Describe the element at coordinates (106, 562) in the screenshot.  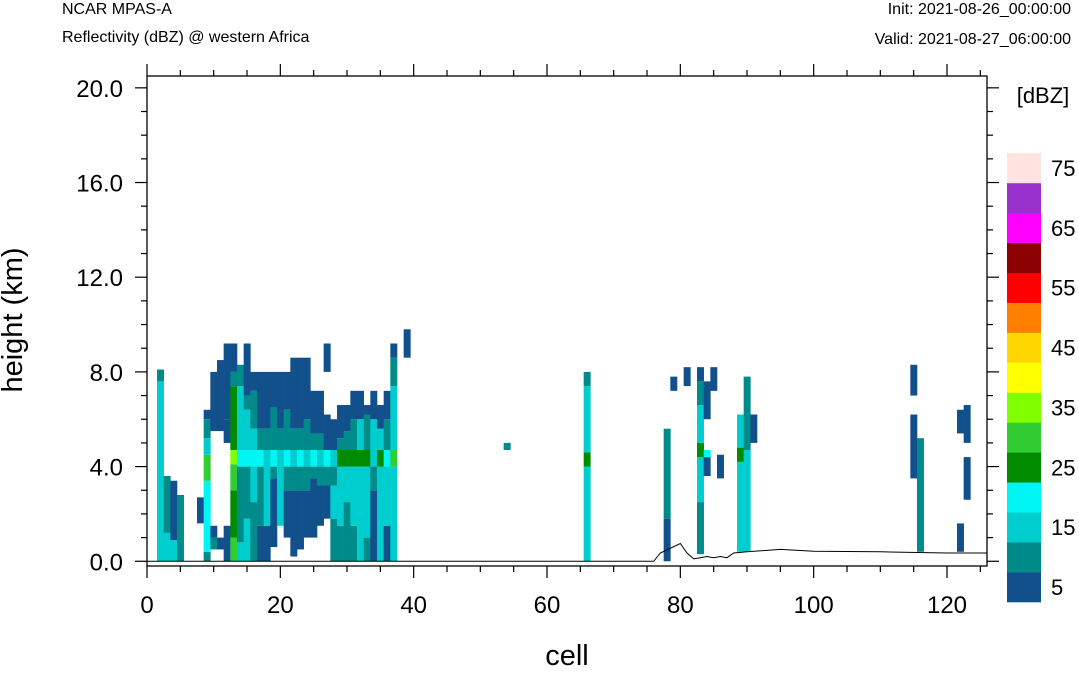
I see `y-tick-label: 0.0` at that location.